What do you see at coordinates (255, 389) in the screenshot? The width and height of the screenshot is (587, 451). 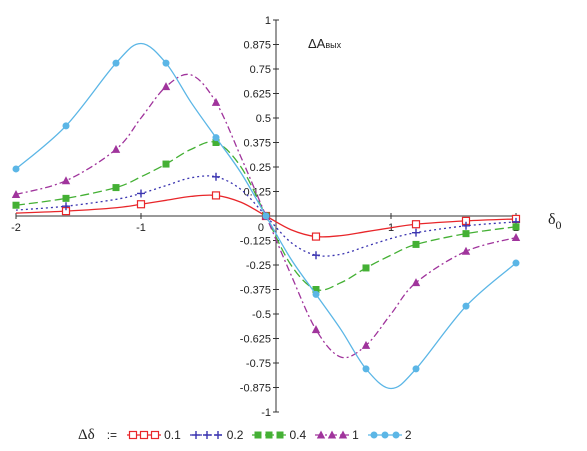 I see `y-tick-label: -0.875` at bounding box center [255, 389].